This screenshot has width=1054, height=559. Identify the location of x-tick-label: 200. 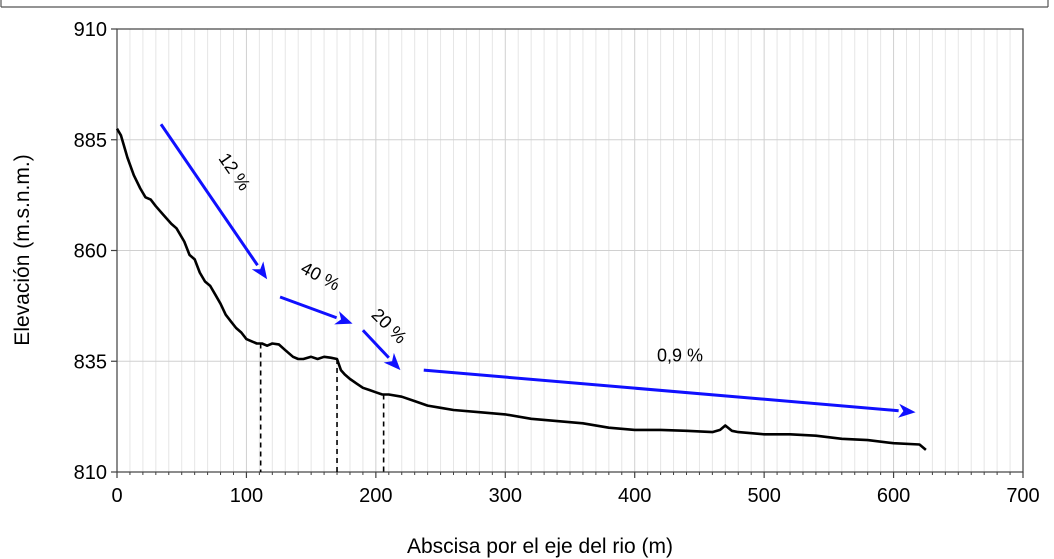
(375, 496).